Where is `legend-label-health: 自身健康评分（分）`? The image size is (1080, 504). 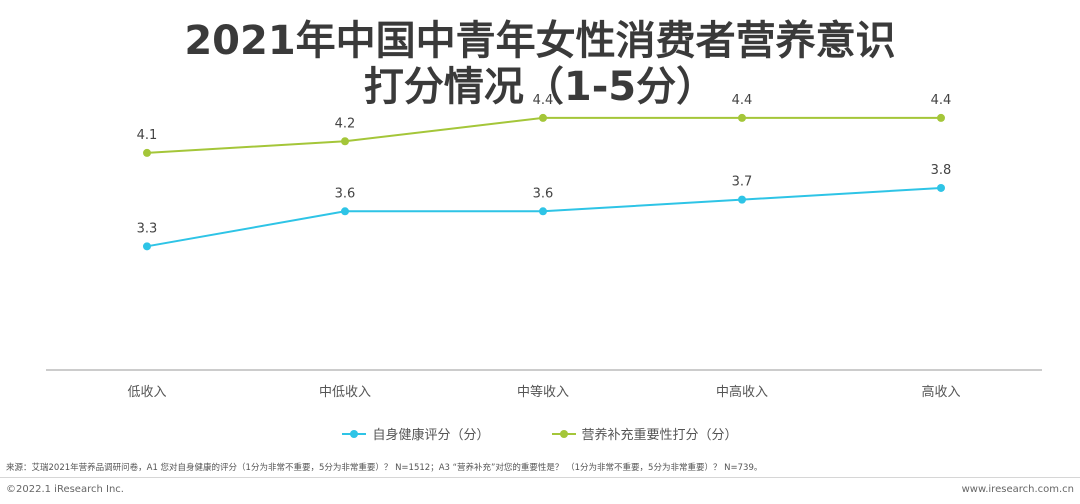 legend-label-health: 自身健康评分（分） is located at coordinates (431, 435).